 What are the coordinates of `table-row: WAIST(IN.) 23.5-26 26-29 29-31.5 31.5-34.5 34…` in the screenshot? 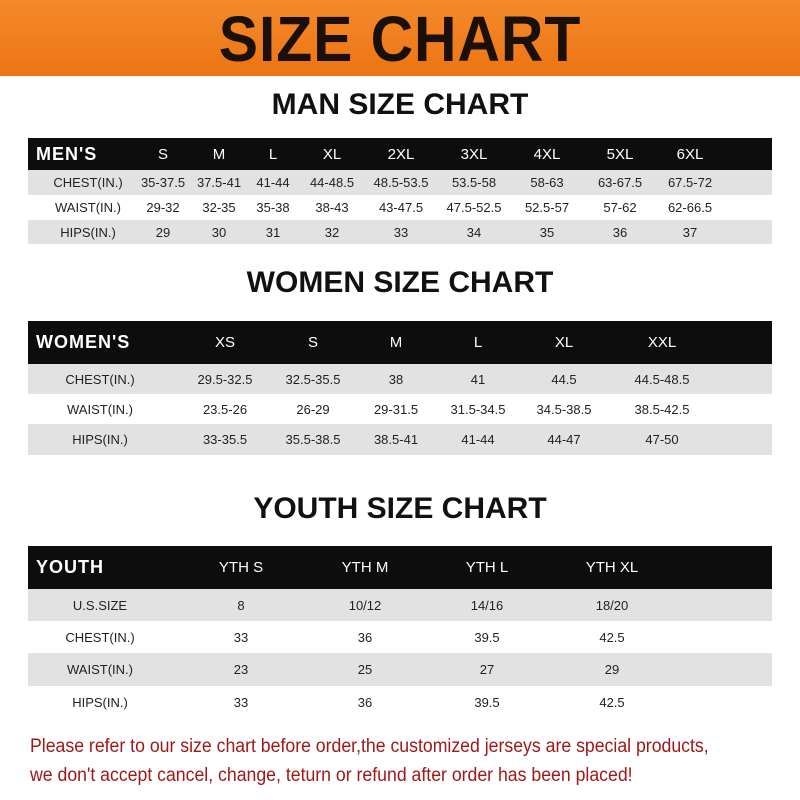 It's located at (400, 409).